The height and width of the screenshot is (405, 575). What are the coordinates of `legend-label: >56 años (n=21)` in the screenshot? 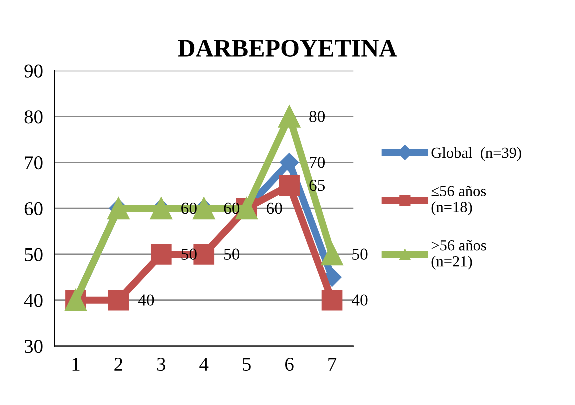 It's located at (459, 255).